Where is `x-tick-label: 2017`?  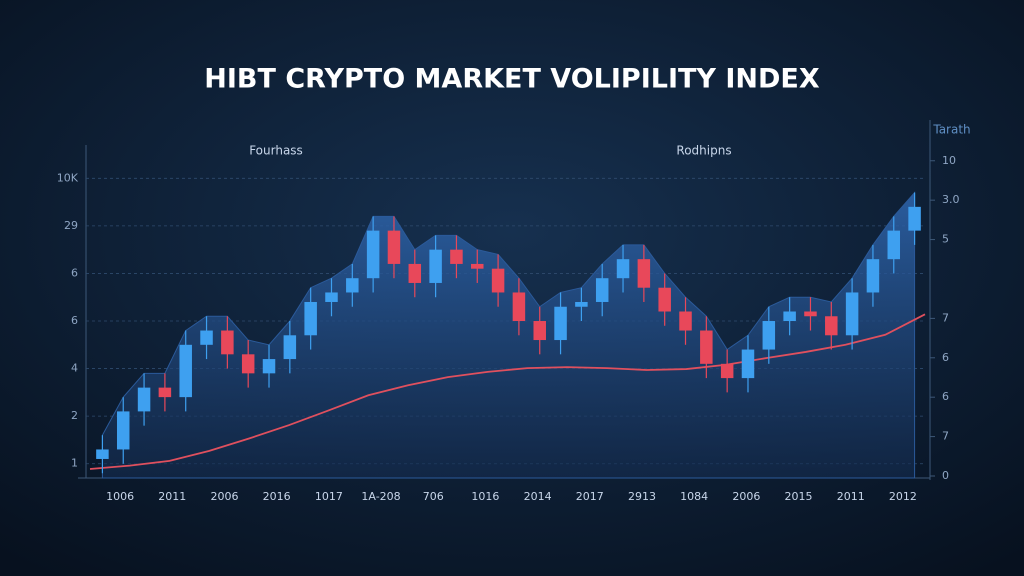 x-tick-label: 2017 is located at coordinates (590, 496).